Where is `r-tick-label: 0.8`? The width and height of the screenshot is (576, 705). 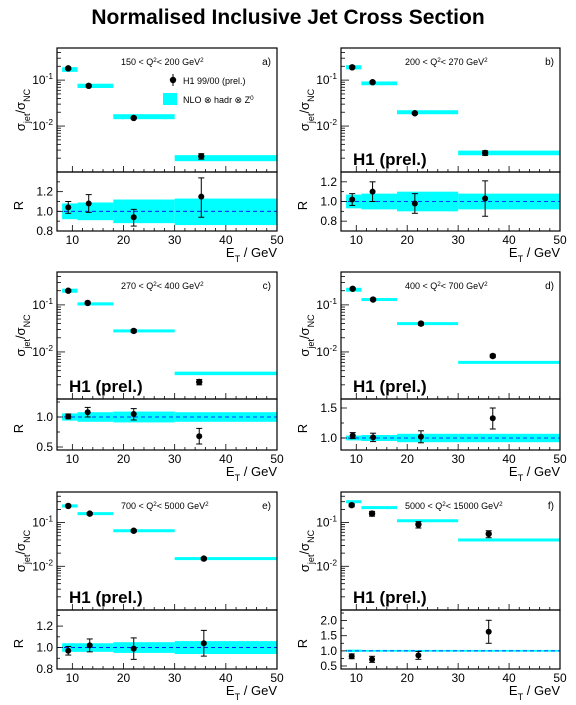 r-tick-label: 0.8 is located at coordinates (44, 669).